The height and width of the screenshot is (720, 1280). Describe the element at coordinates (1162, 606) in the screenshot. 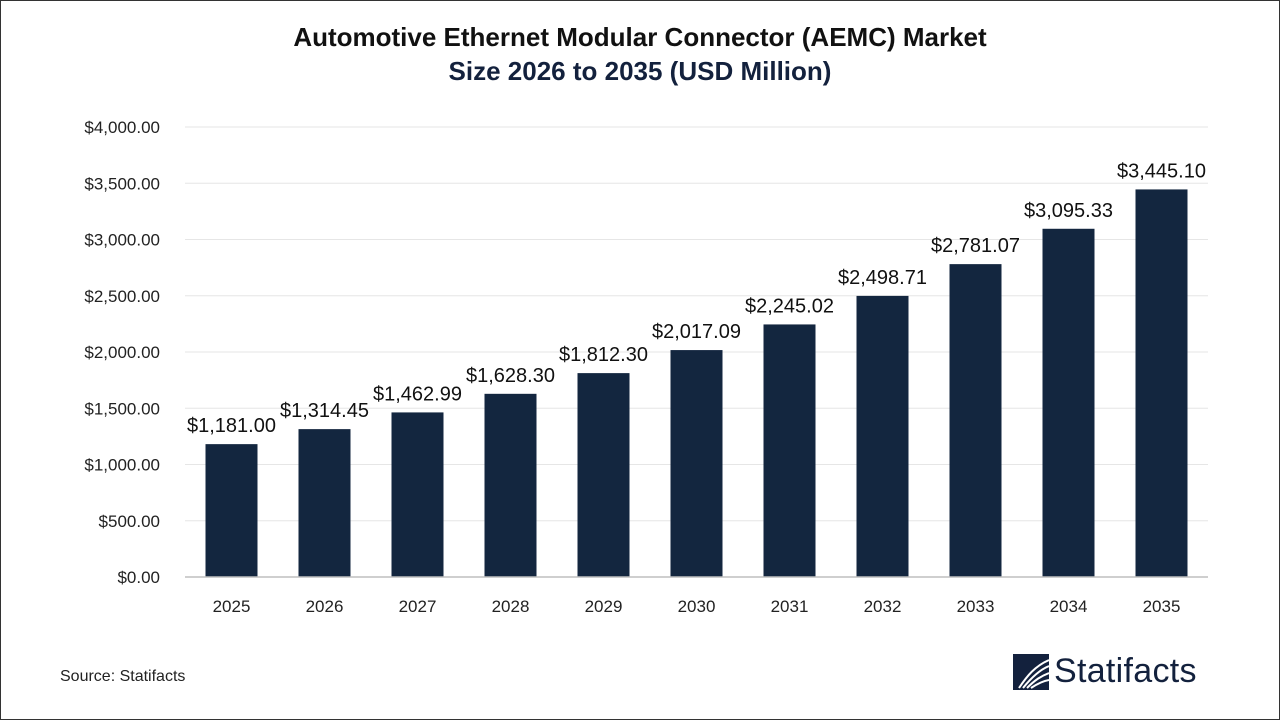

I see `x-tick-label: 2035` at that location.